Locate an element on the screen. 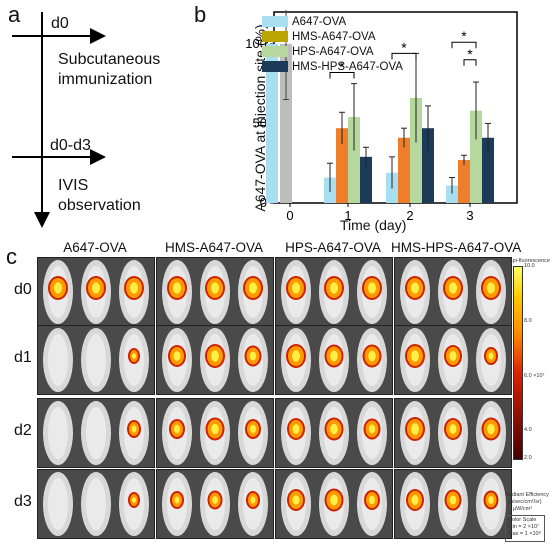 This screenshot has height=546, width=550. x-tick-label: 1 is located at coordinates (347, 215).